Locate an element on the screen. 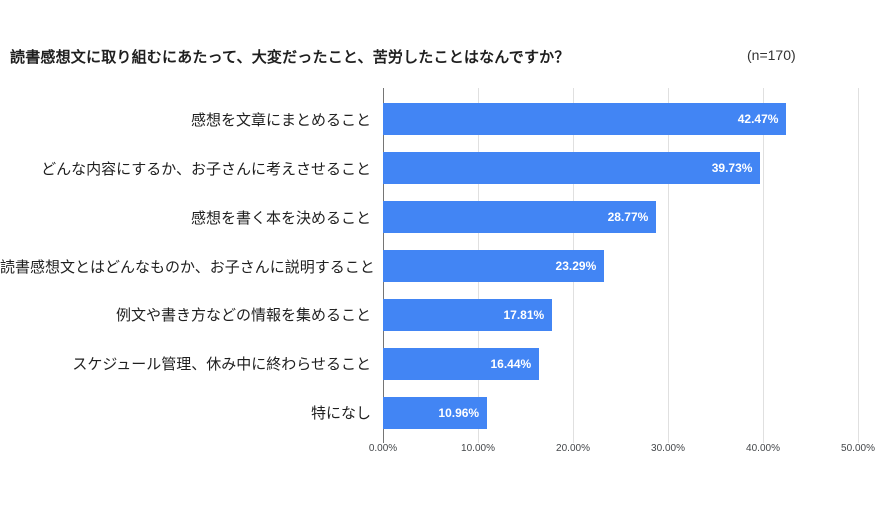  bar-value-label: 42.47% is located at coordinates (758, 119).